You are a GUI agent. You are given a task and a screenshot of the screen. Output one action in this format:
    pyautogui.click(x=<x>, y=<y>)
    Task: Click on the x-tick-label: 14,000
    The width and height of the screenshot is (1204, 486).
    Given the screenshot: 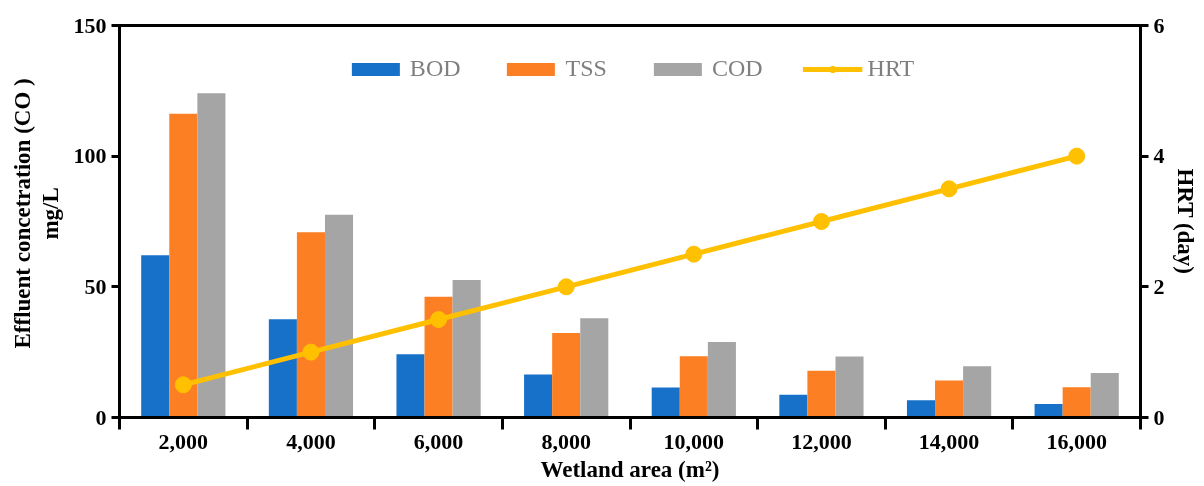 What is the action you would take?
    pyautogui.click(x=949, y=441)
    